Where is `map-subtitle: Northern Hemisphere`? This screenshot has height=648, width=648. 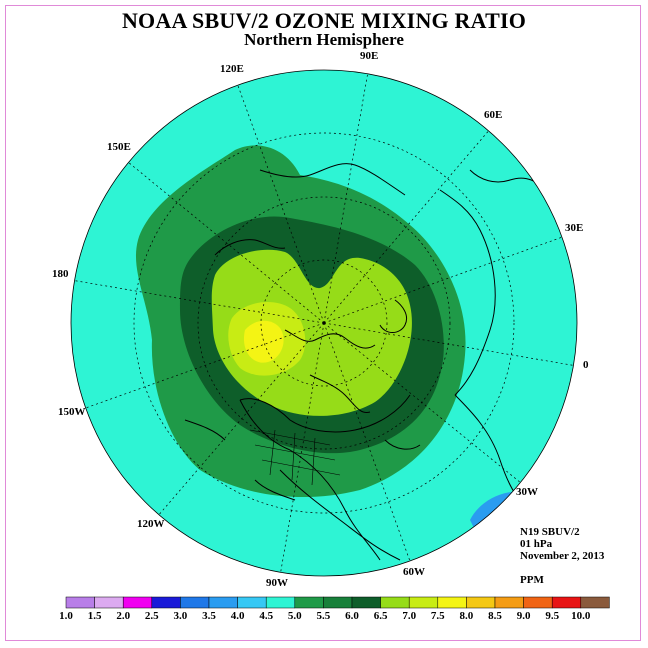
map-subtitle: Northern Hemisphere is located at coordinates (324, 39).